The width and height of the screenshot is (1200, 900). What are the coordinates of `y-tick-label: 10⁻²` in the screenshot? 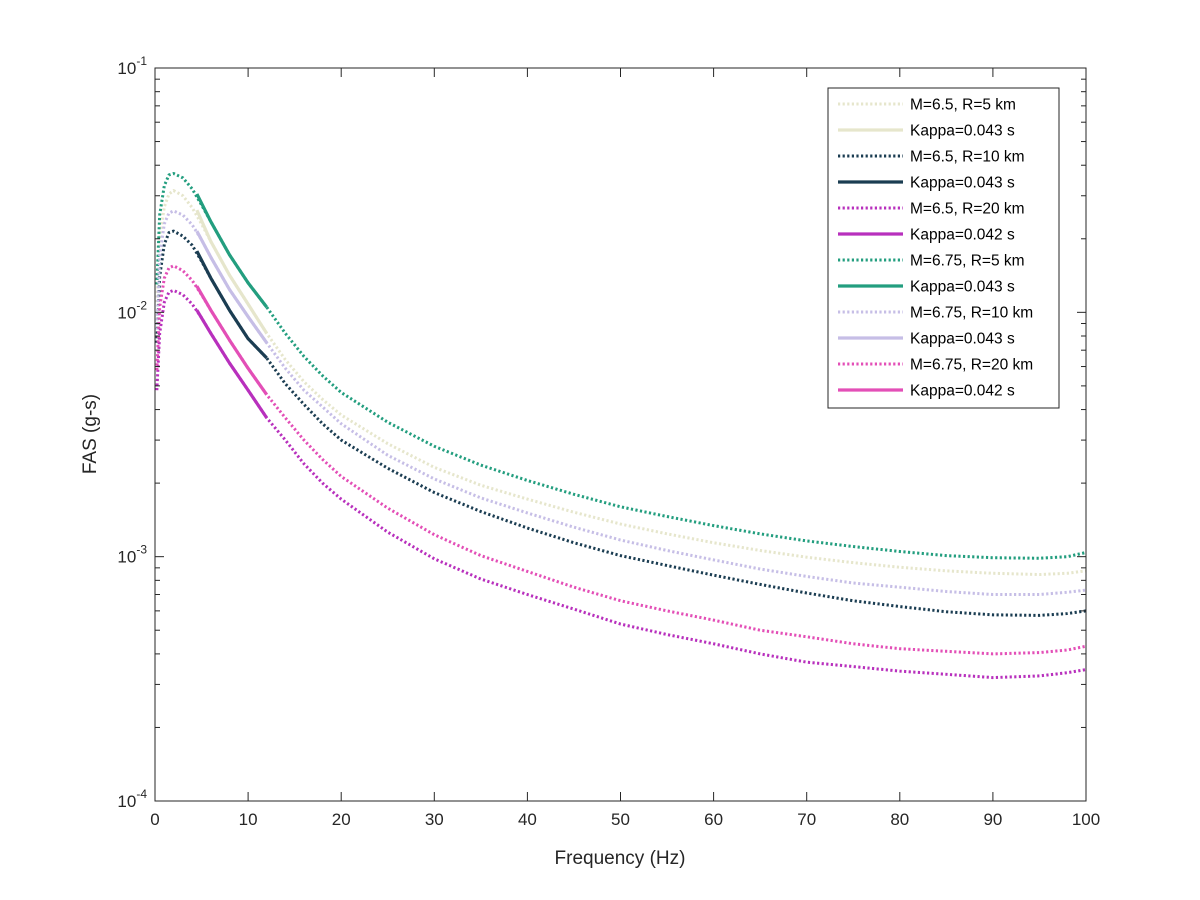 It's located at (132, 310).